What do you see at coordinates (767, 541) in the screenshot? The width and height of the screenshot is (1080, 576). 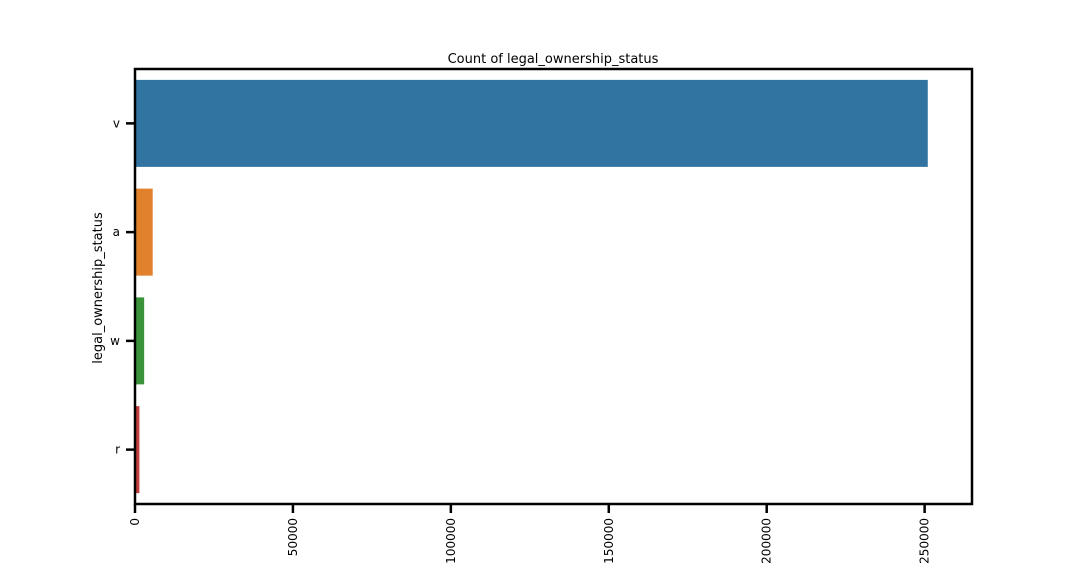 I see `x-tick-label: 200000` at bounding box center [767, 541].